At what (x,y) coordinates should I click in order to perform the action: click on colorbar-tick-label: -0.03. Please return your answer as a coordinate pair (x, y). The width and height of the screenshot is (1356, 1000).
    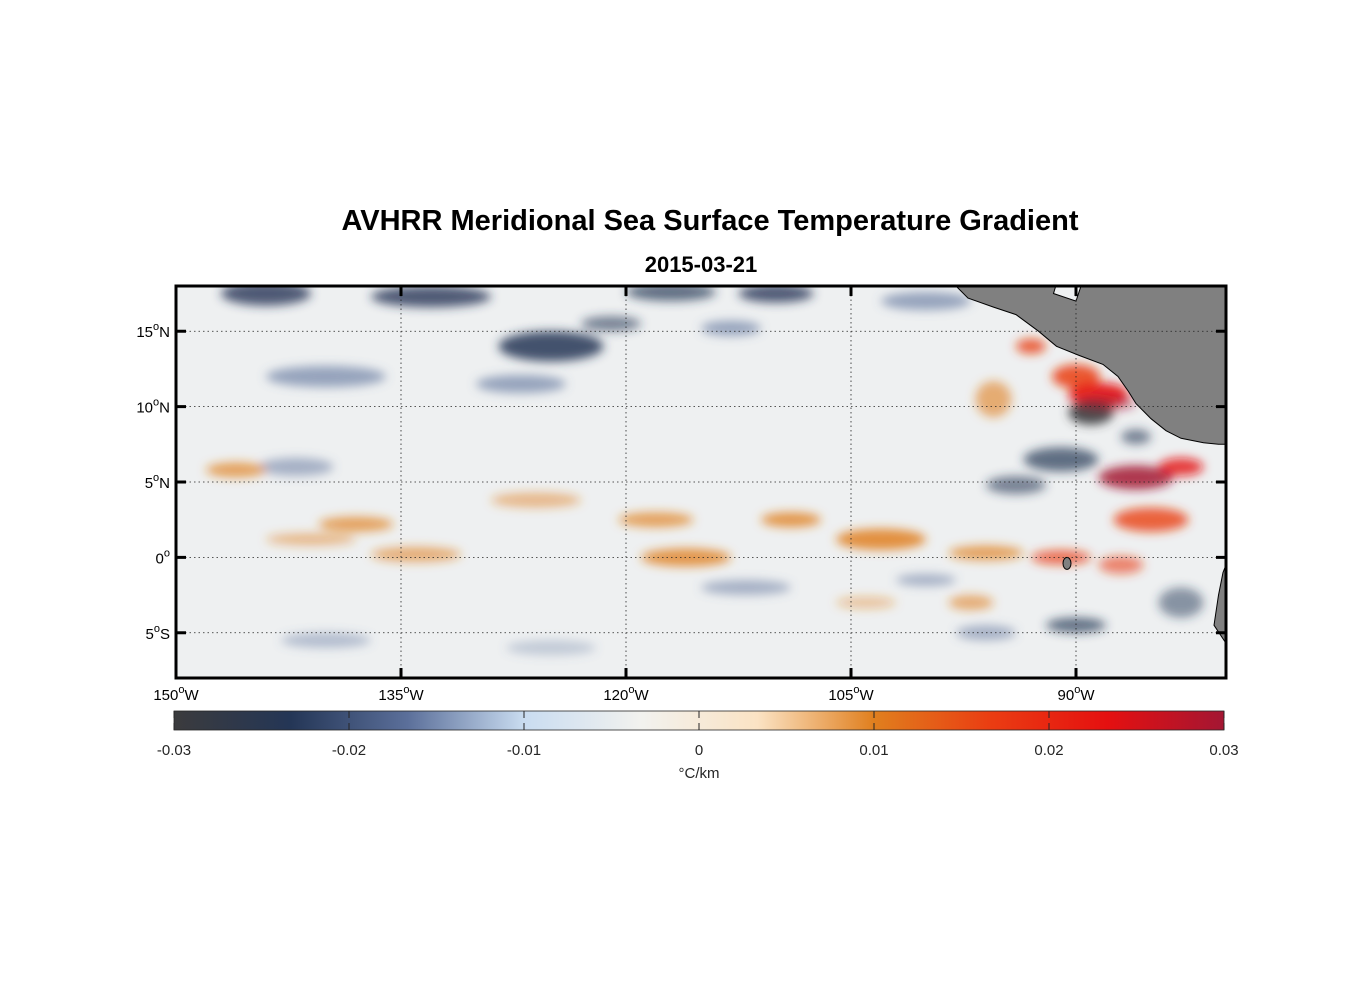
    Looking at the image, I should click on (174, 750).